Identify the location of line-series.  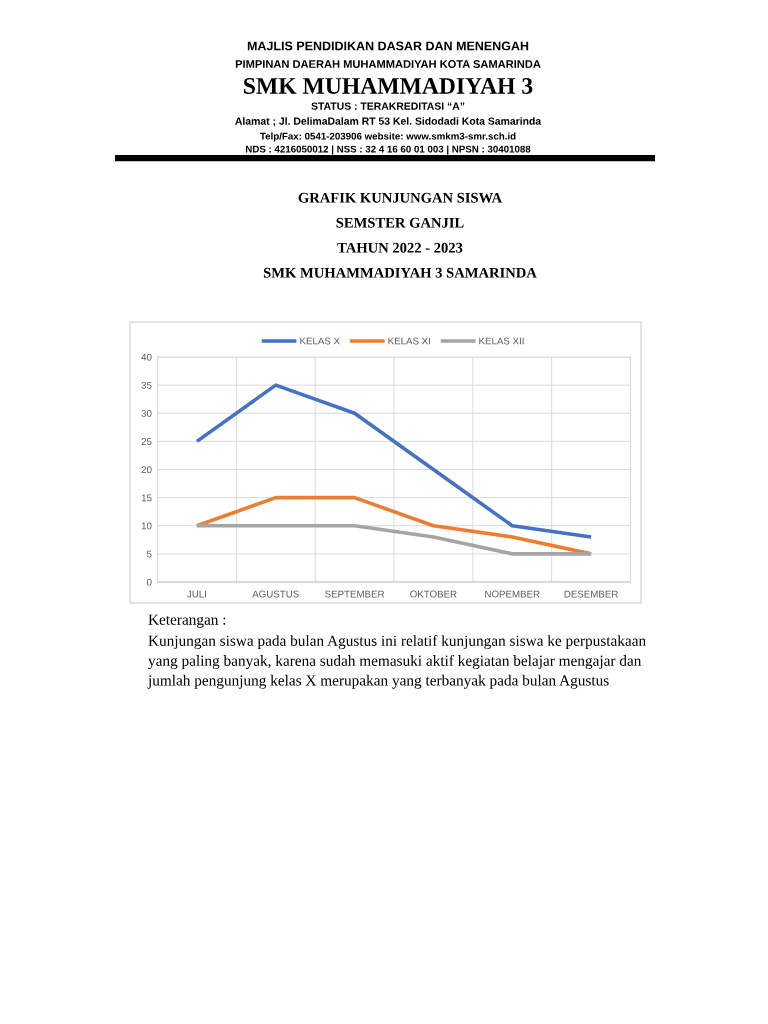
(394, 461).